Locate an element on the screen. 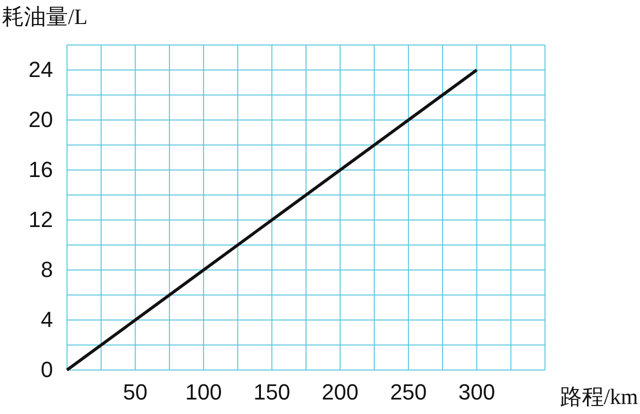  y-tick-label: 8 is located at coordinates (46, 269).